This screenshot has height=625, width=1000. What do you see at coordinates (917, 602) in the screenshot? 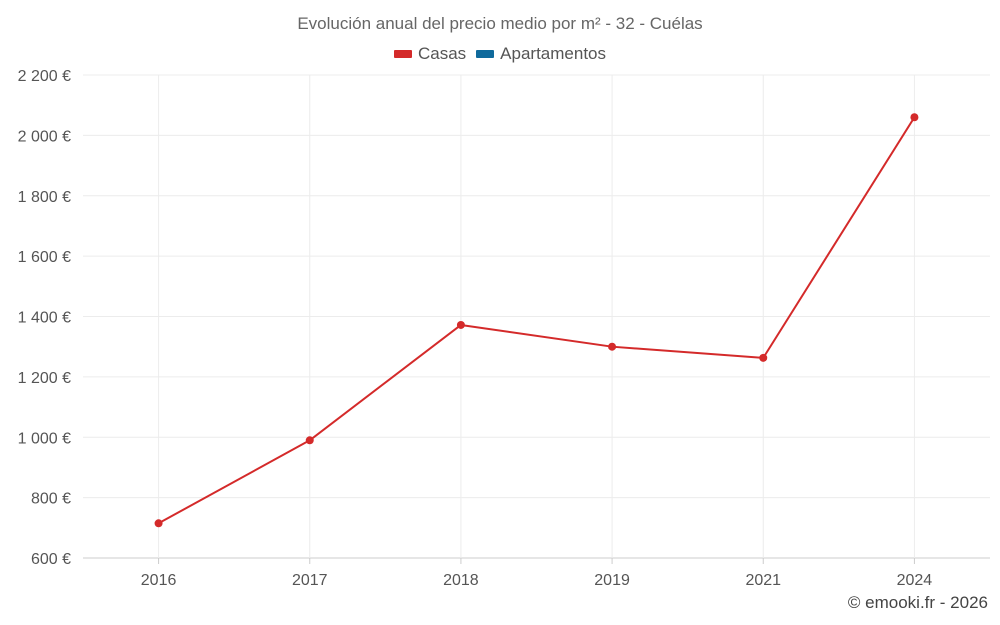
I see `credit-text: © emooki.fr - 2026` at bounding box center [917, 602].